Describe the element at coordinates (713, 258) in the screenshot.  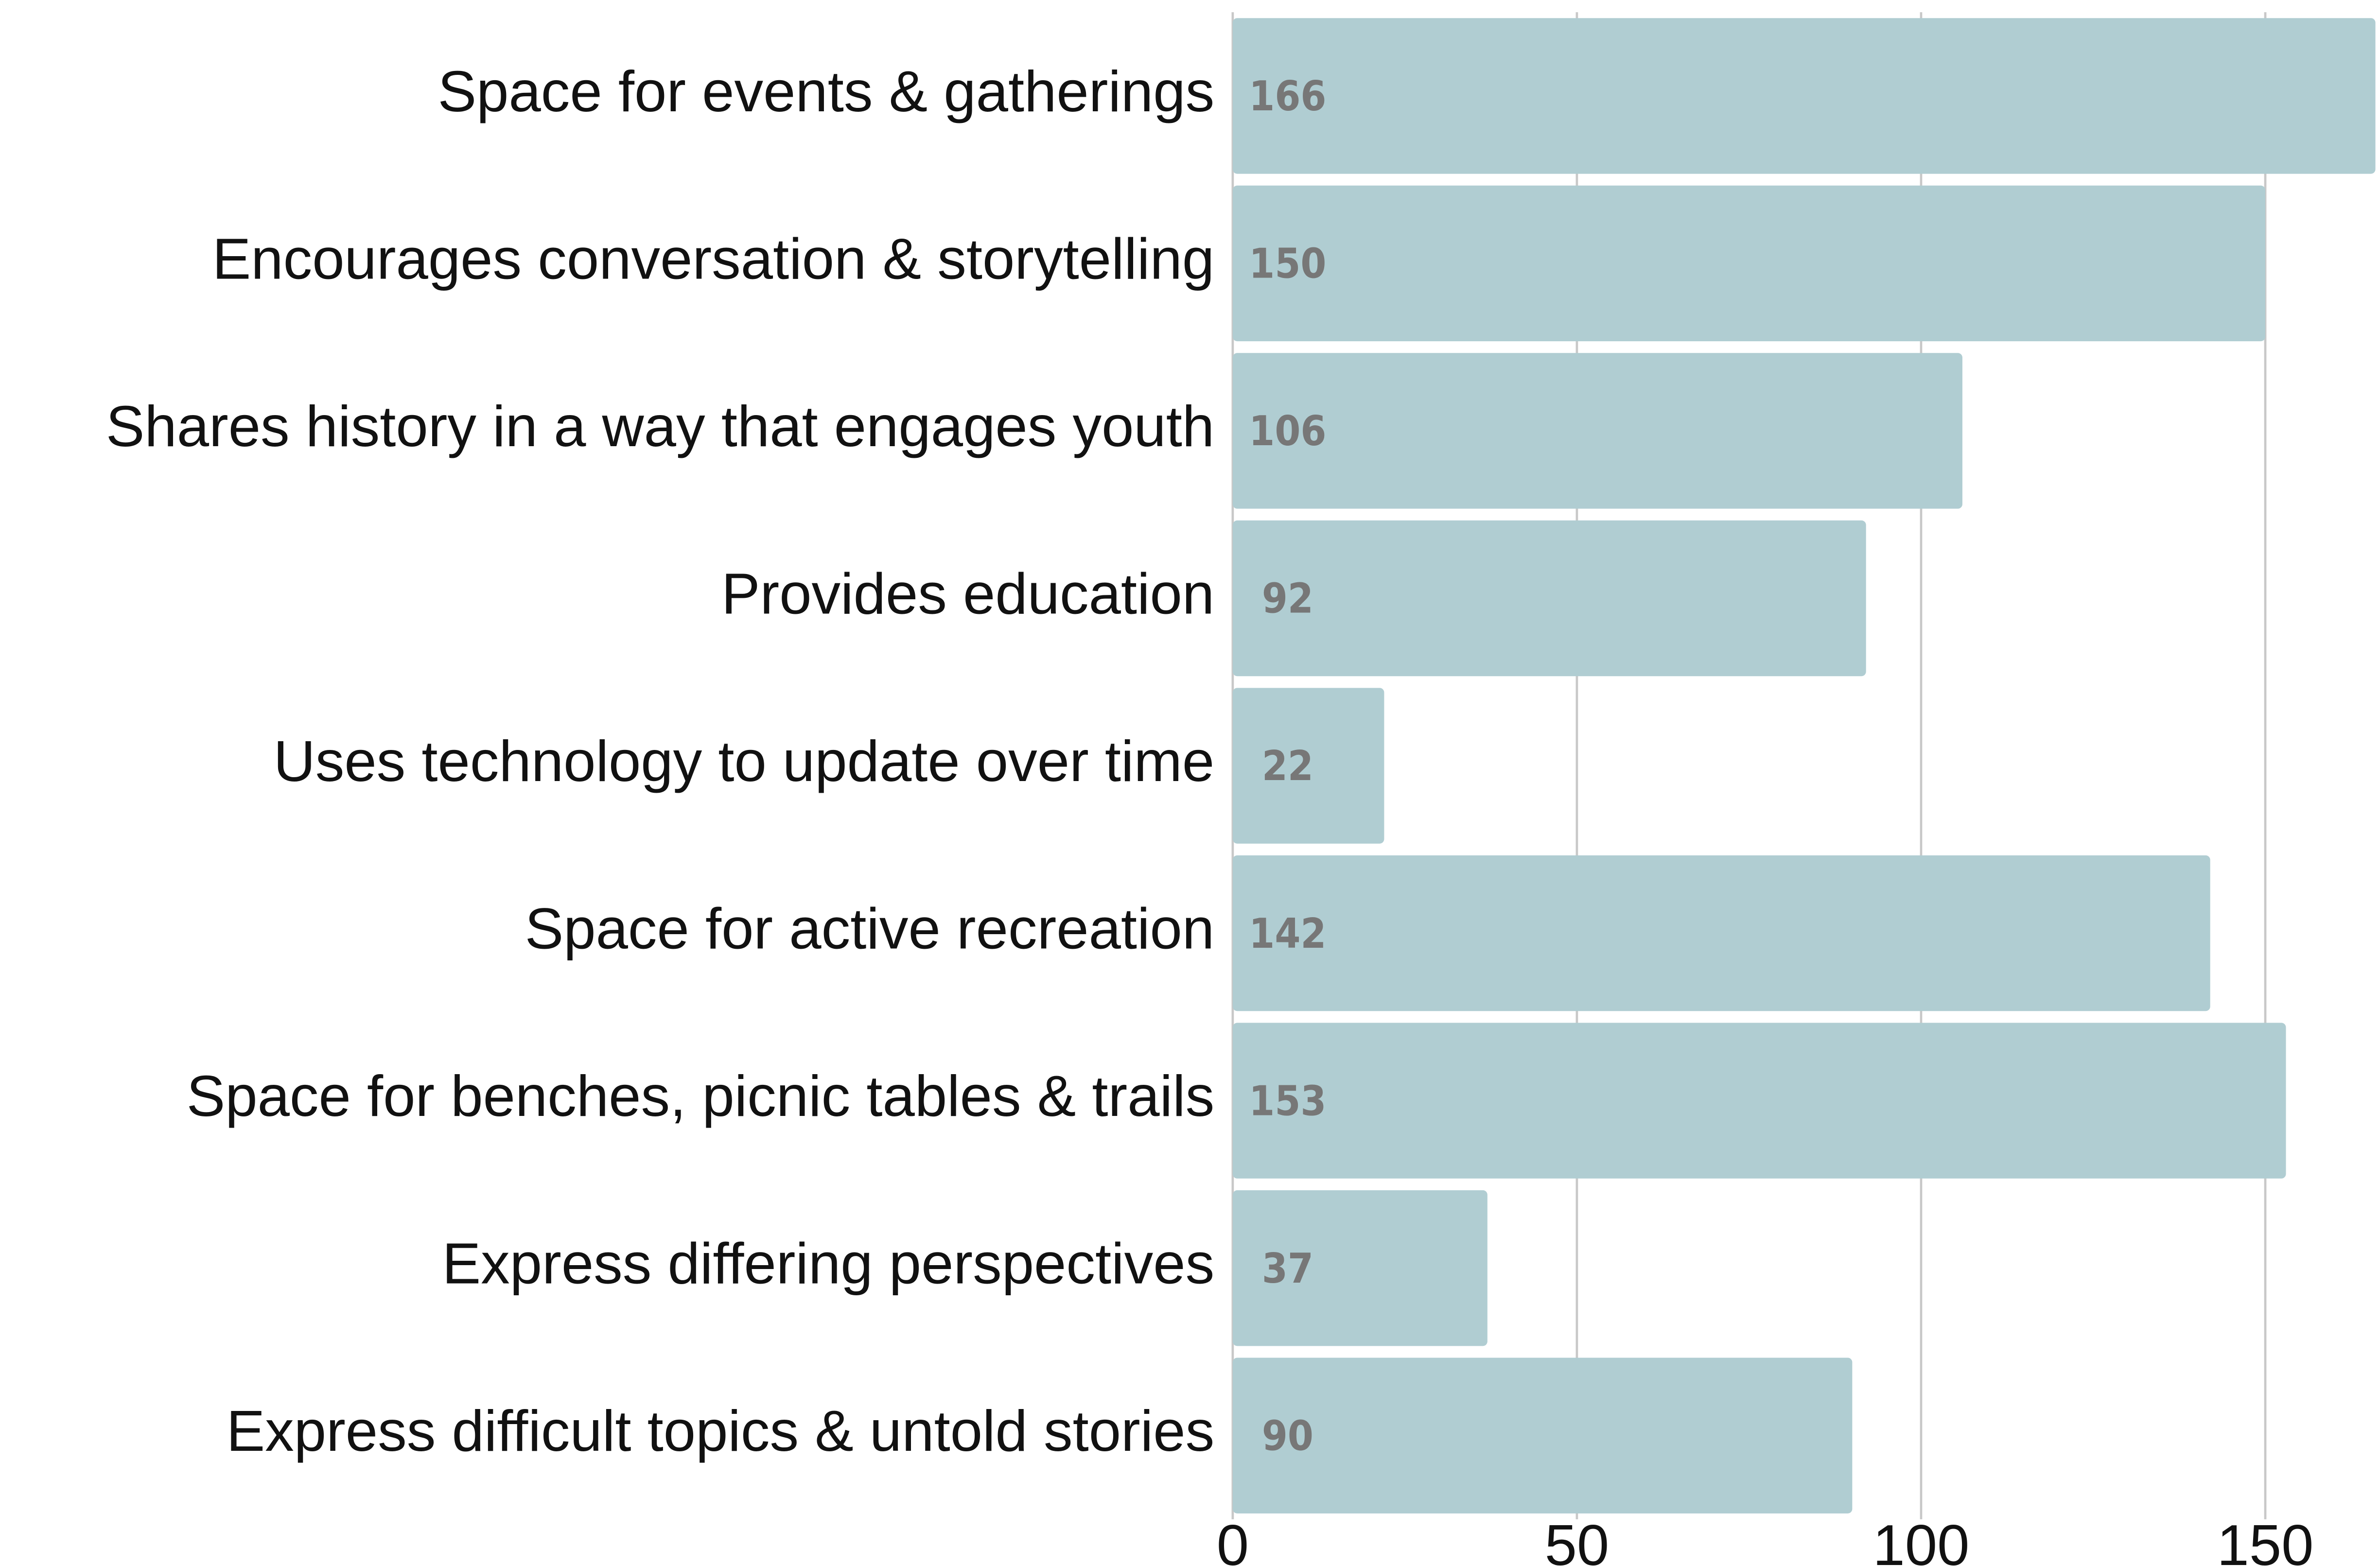
I see `category-label: Encourages conversation & storytelling` at that location.